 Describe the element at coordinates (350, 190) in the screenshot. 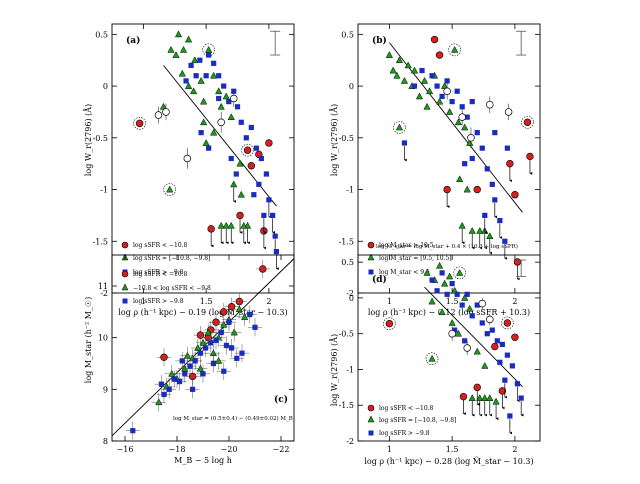

I see `y-tick-label: -1` at that location.